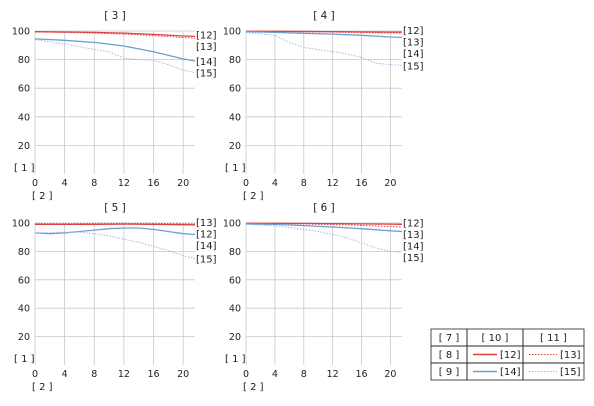 The image size is (594, 406). Describe the element at coordinates (324, 208) in the screenshot. I see `chart-title: [ 6 ]` at that location.